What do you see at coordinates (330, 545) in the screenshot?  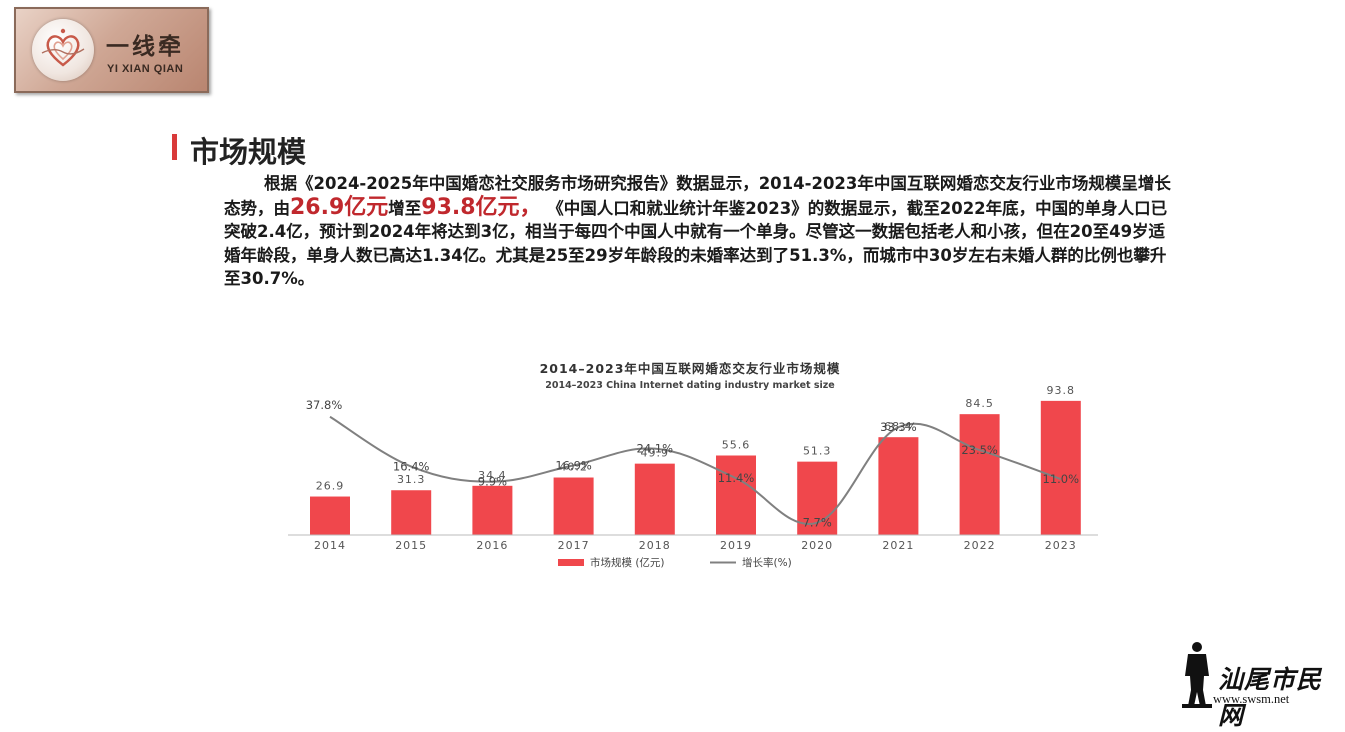 I see `x-tick-2014: 2014` at bounding box center [330, 545].